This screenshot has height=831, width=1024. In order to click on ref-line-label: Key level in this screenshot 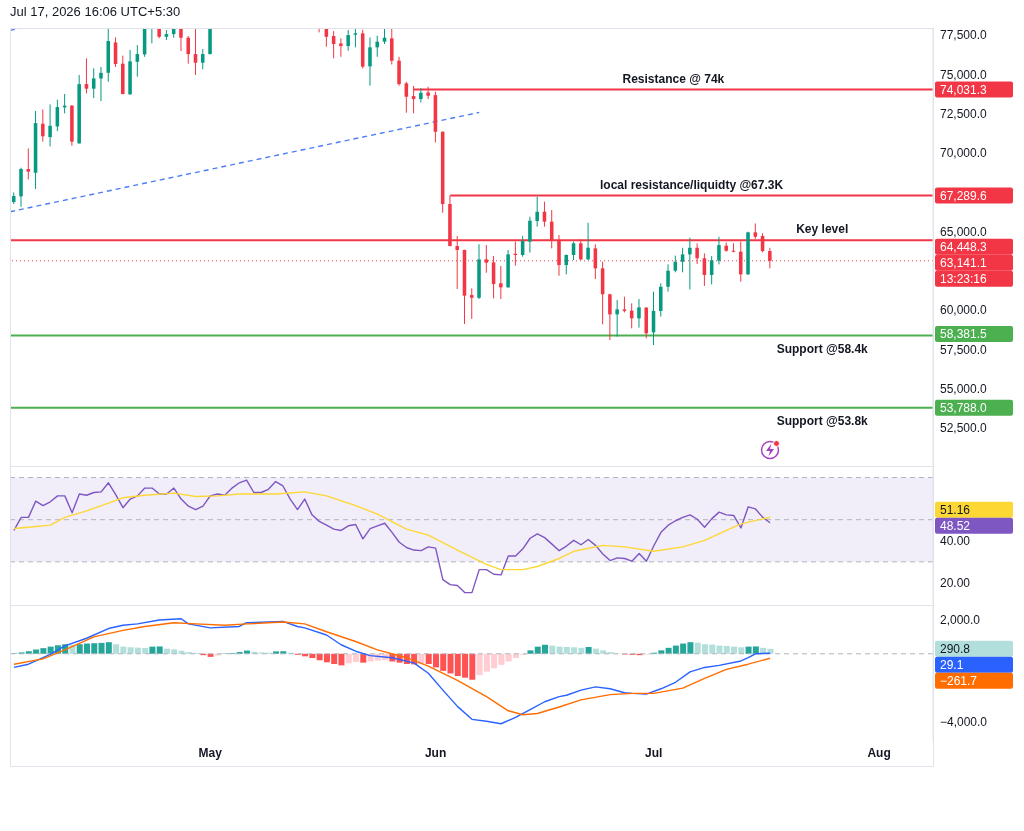, I will do `click(822, 229)`.